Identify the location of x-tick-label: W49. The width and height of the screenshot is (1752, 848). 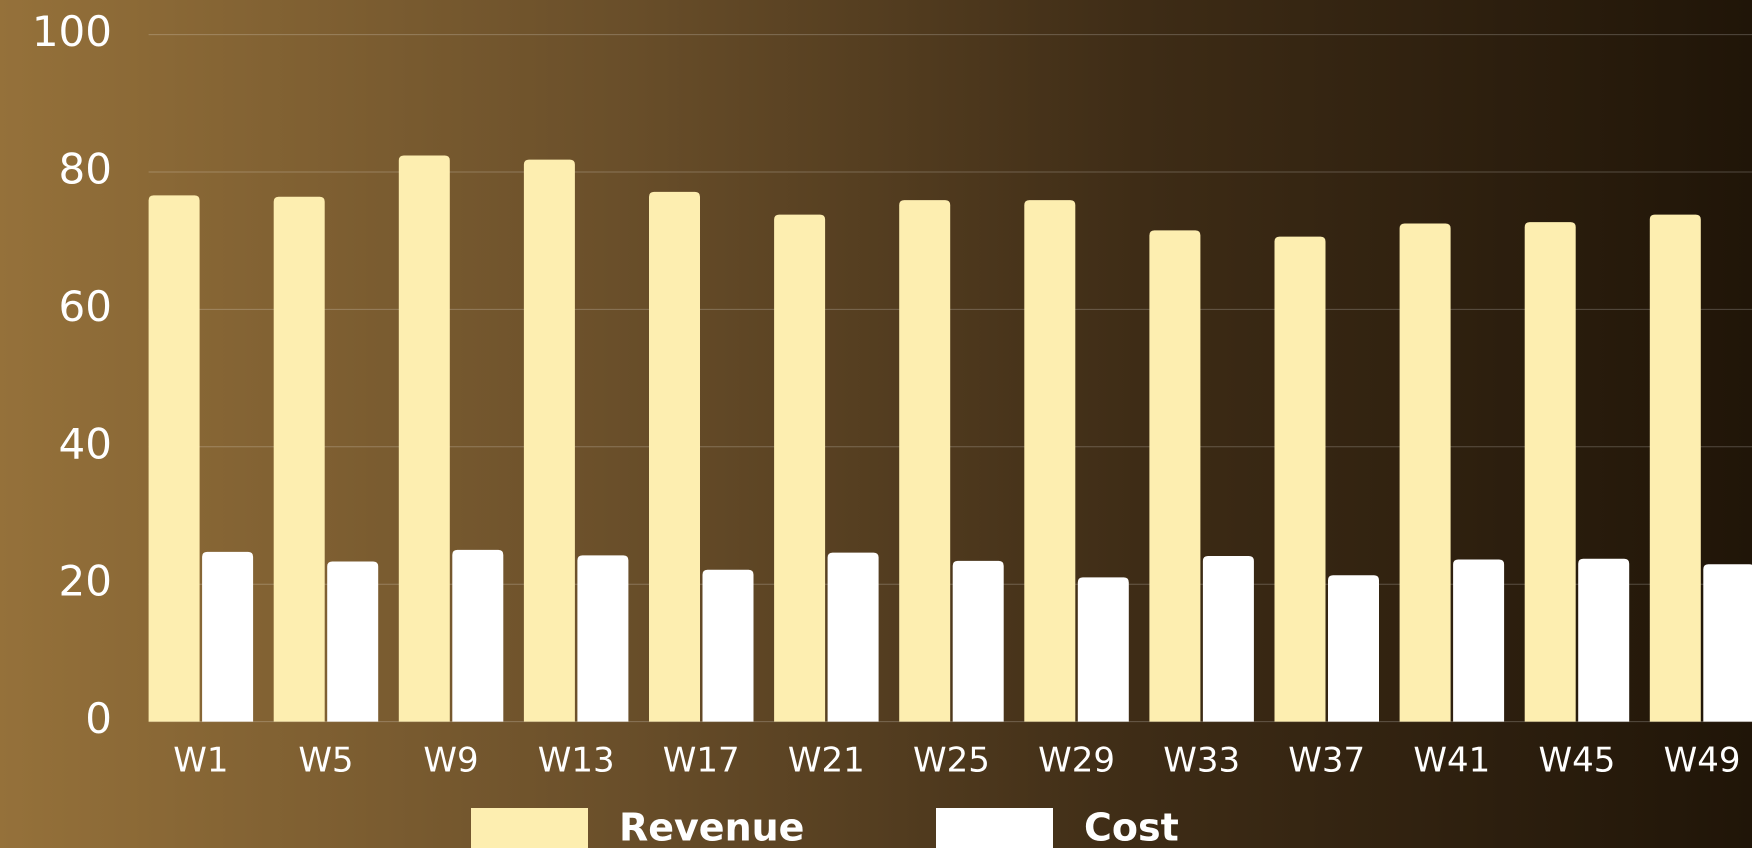
(1702, 761).